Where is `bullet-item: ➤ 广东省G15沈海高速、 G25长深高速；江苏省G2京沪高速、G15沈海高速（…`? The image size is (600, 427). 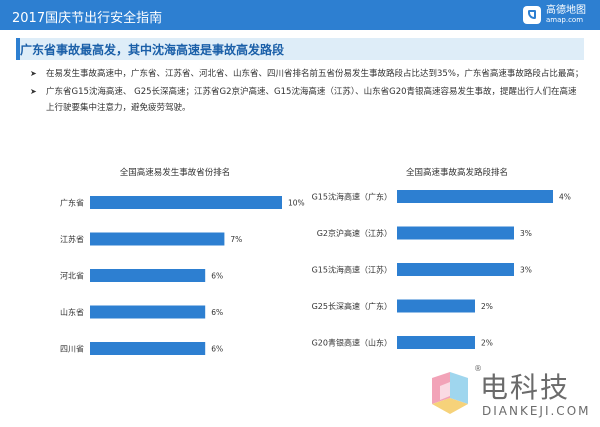
bullet-item: ➤ 广东省G15沈海高速、 G25长深高速；江苏省G2京沪高速、G15沈海高速（… is located at coordinates (307, 100).